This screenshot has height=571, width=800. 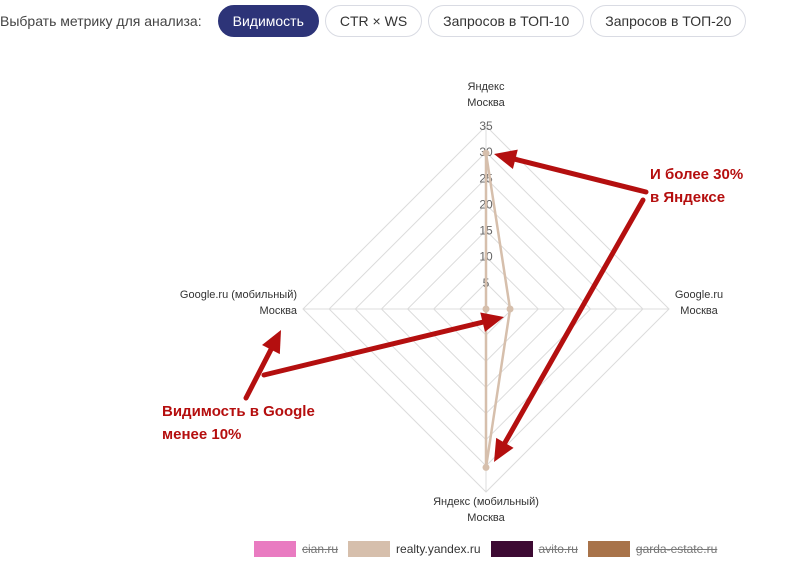 What do you see at coordinates (506, 159) in the screenshot?
I see `annotation-arrow-yandex-head` at bounding box center [506, 159].